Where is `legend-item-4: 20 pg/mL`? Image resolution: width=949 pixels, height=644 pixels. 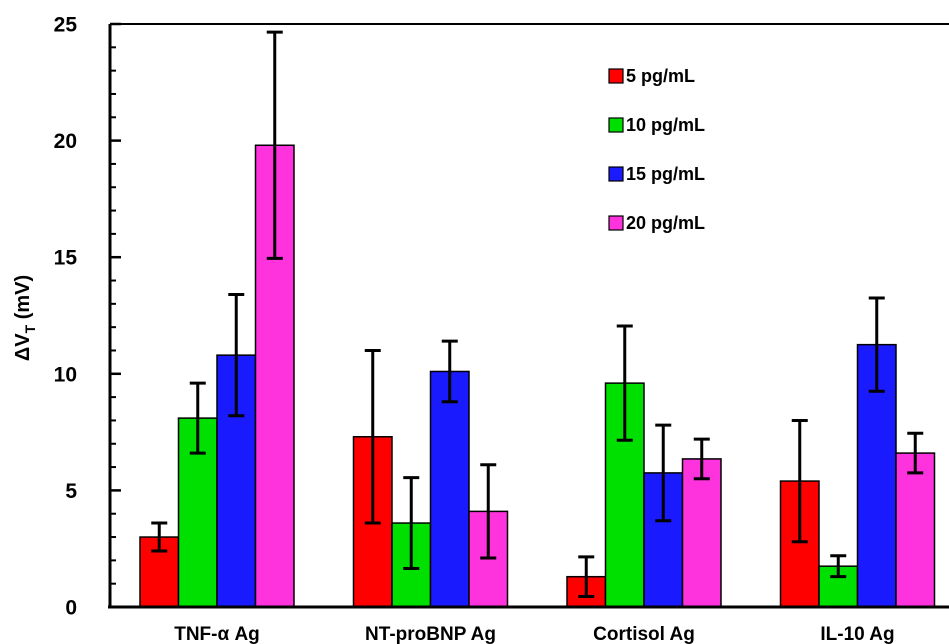 legend-item-4: 20 pg/mL is located at coordinates (656, 223).